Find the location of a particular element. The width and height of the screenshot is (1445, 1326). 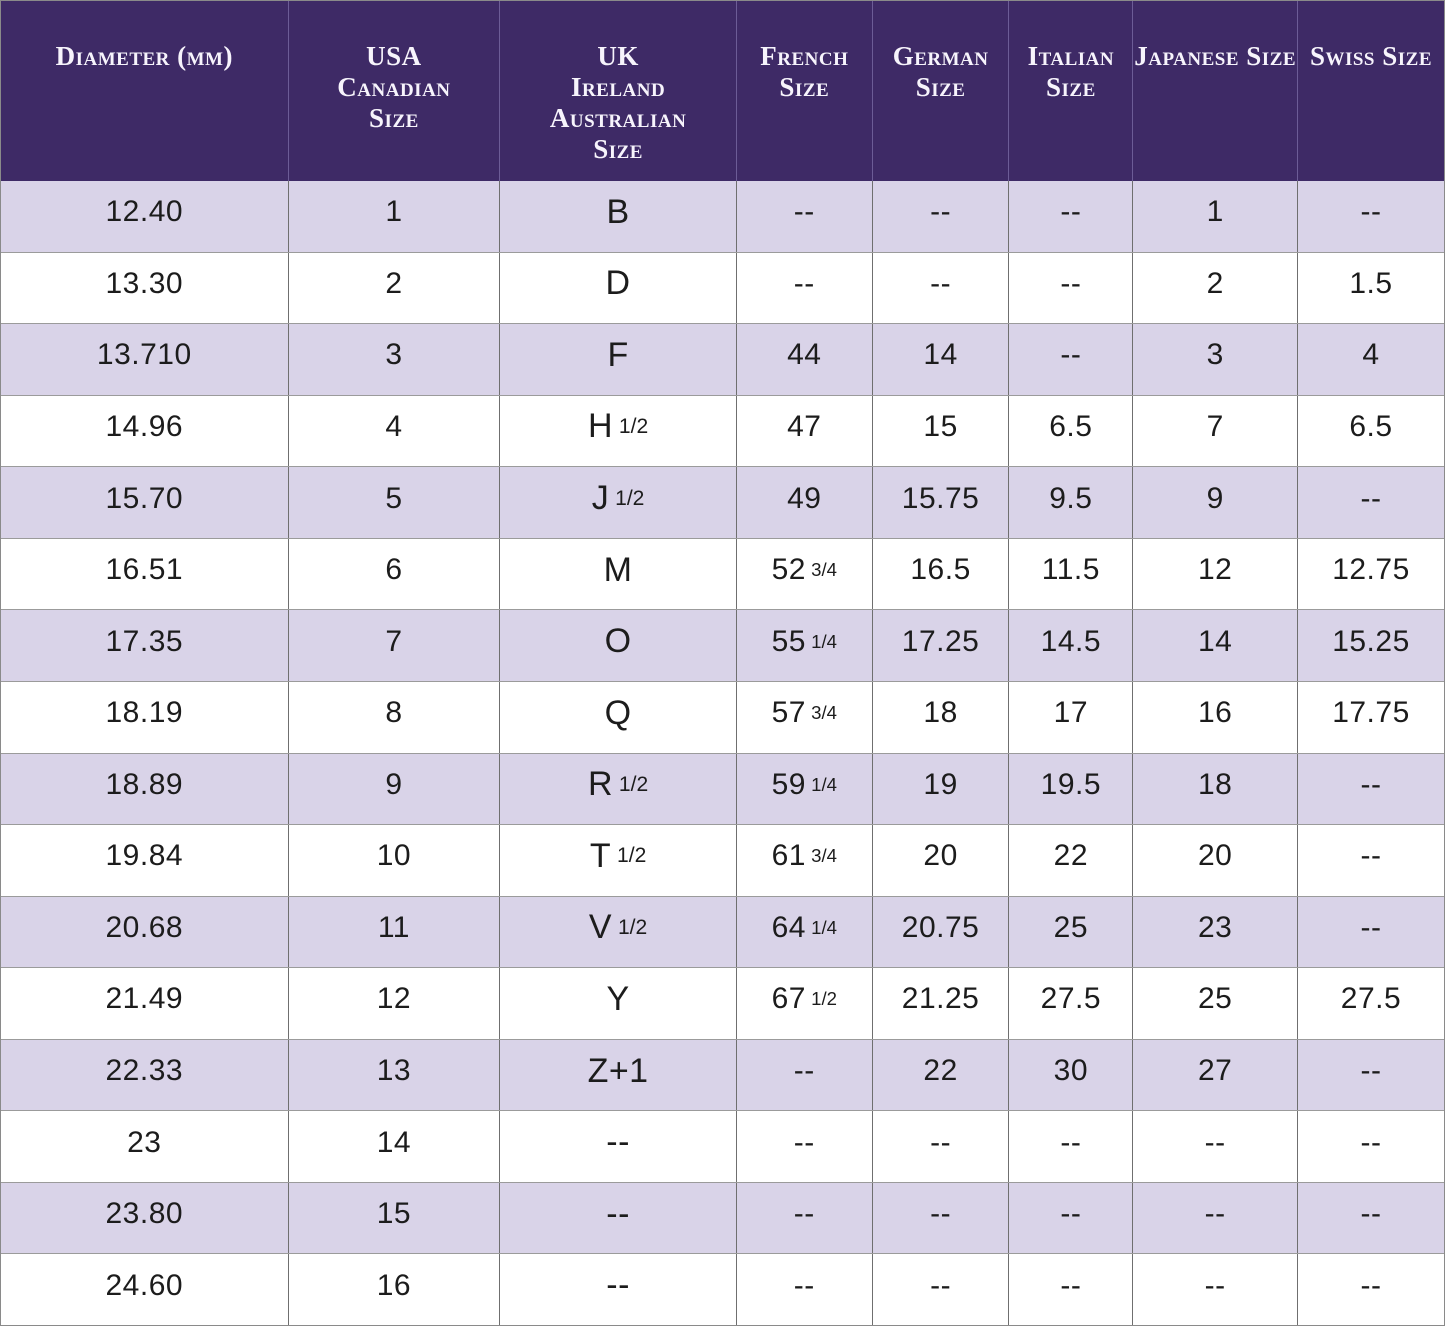

column-header-line: Australian is located at coordinates (618, 118).